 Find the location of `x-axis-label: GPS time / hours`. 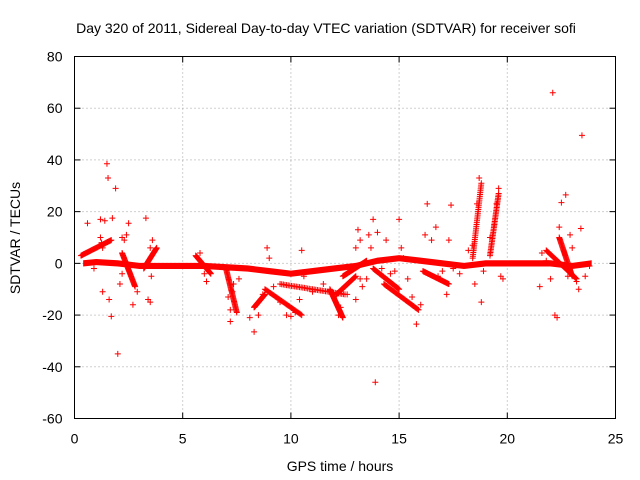

x-axis-label: GPS time / hours is located at coordinates (340, 466).